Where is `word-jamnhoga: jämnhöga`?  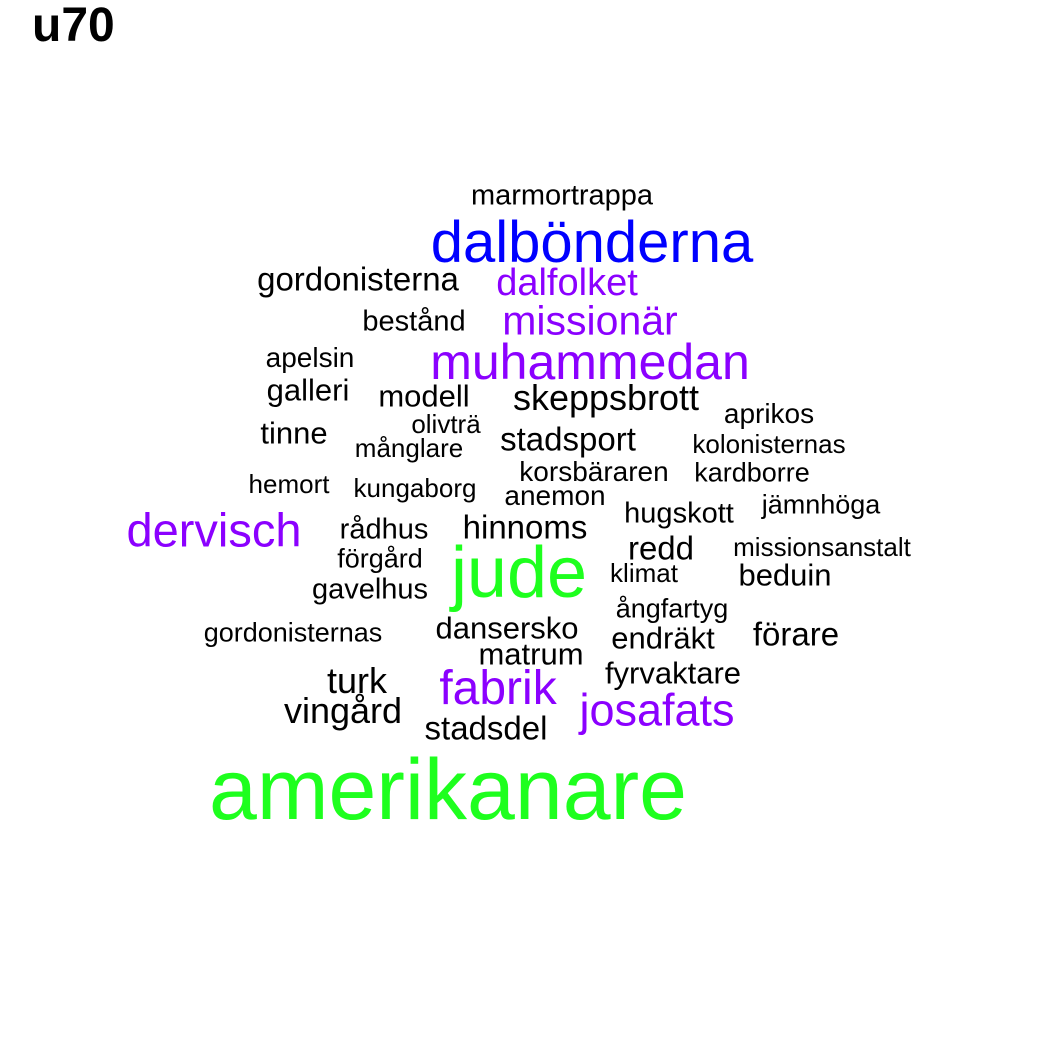 word-jamnhoga: jämnhöga is located at coordinates (821, 504).